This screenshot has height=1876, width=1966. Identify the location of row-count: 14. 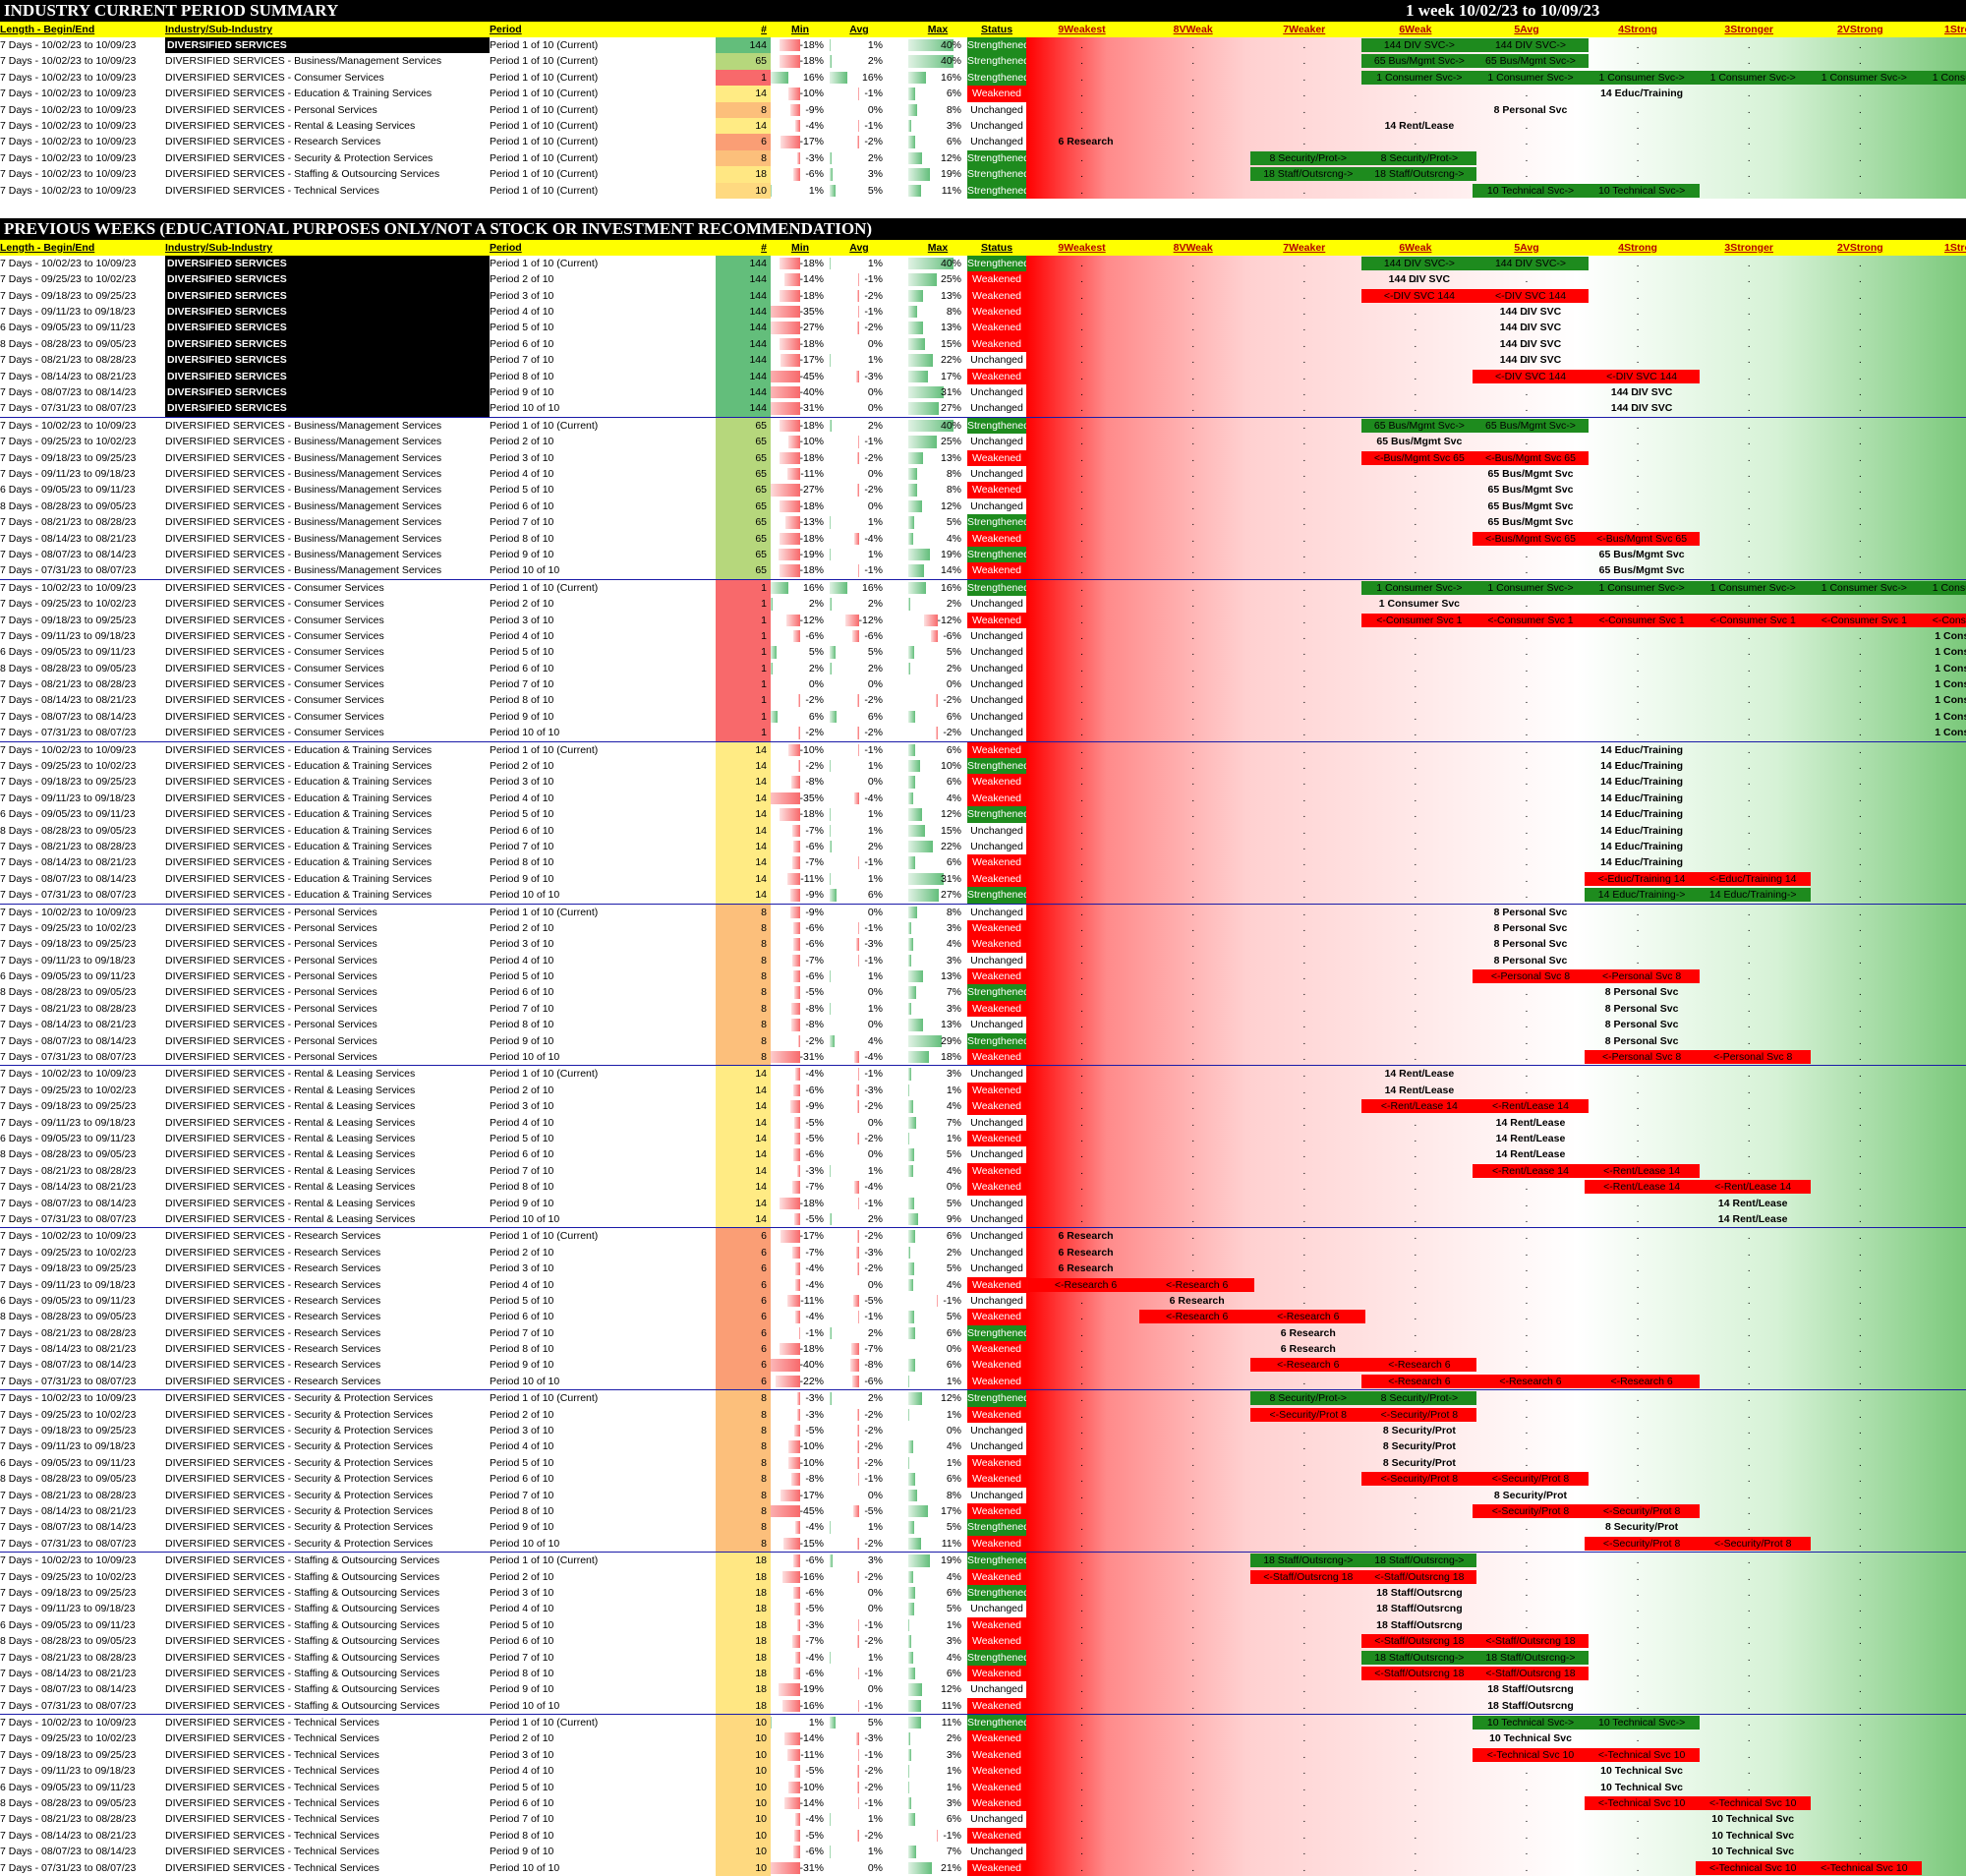
(744, 1203).